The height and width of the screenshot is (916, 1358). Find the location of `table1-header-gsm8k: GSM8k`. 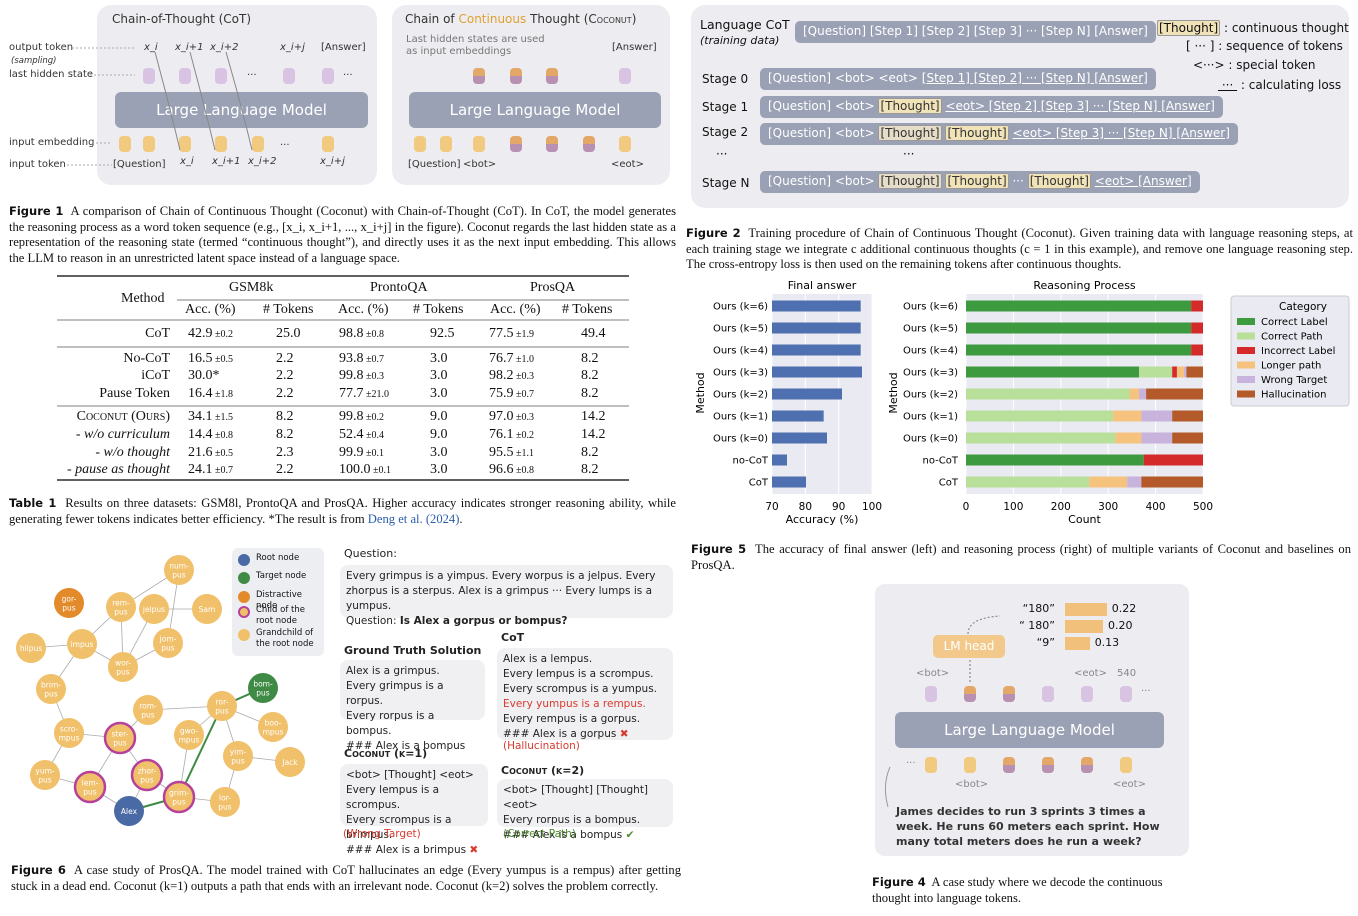

table1-header-gsm8k: GSM8k is located at coordinates (251, 287).